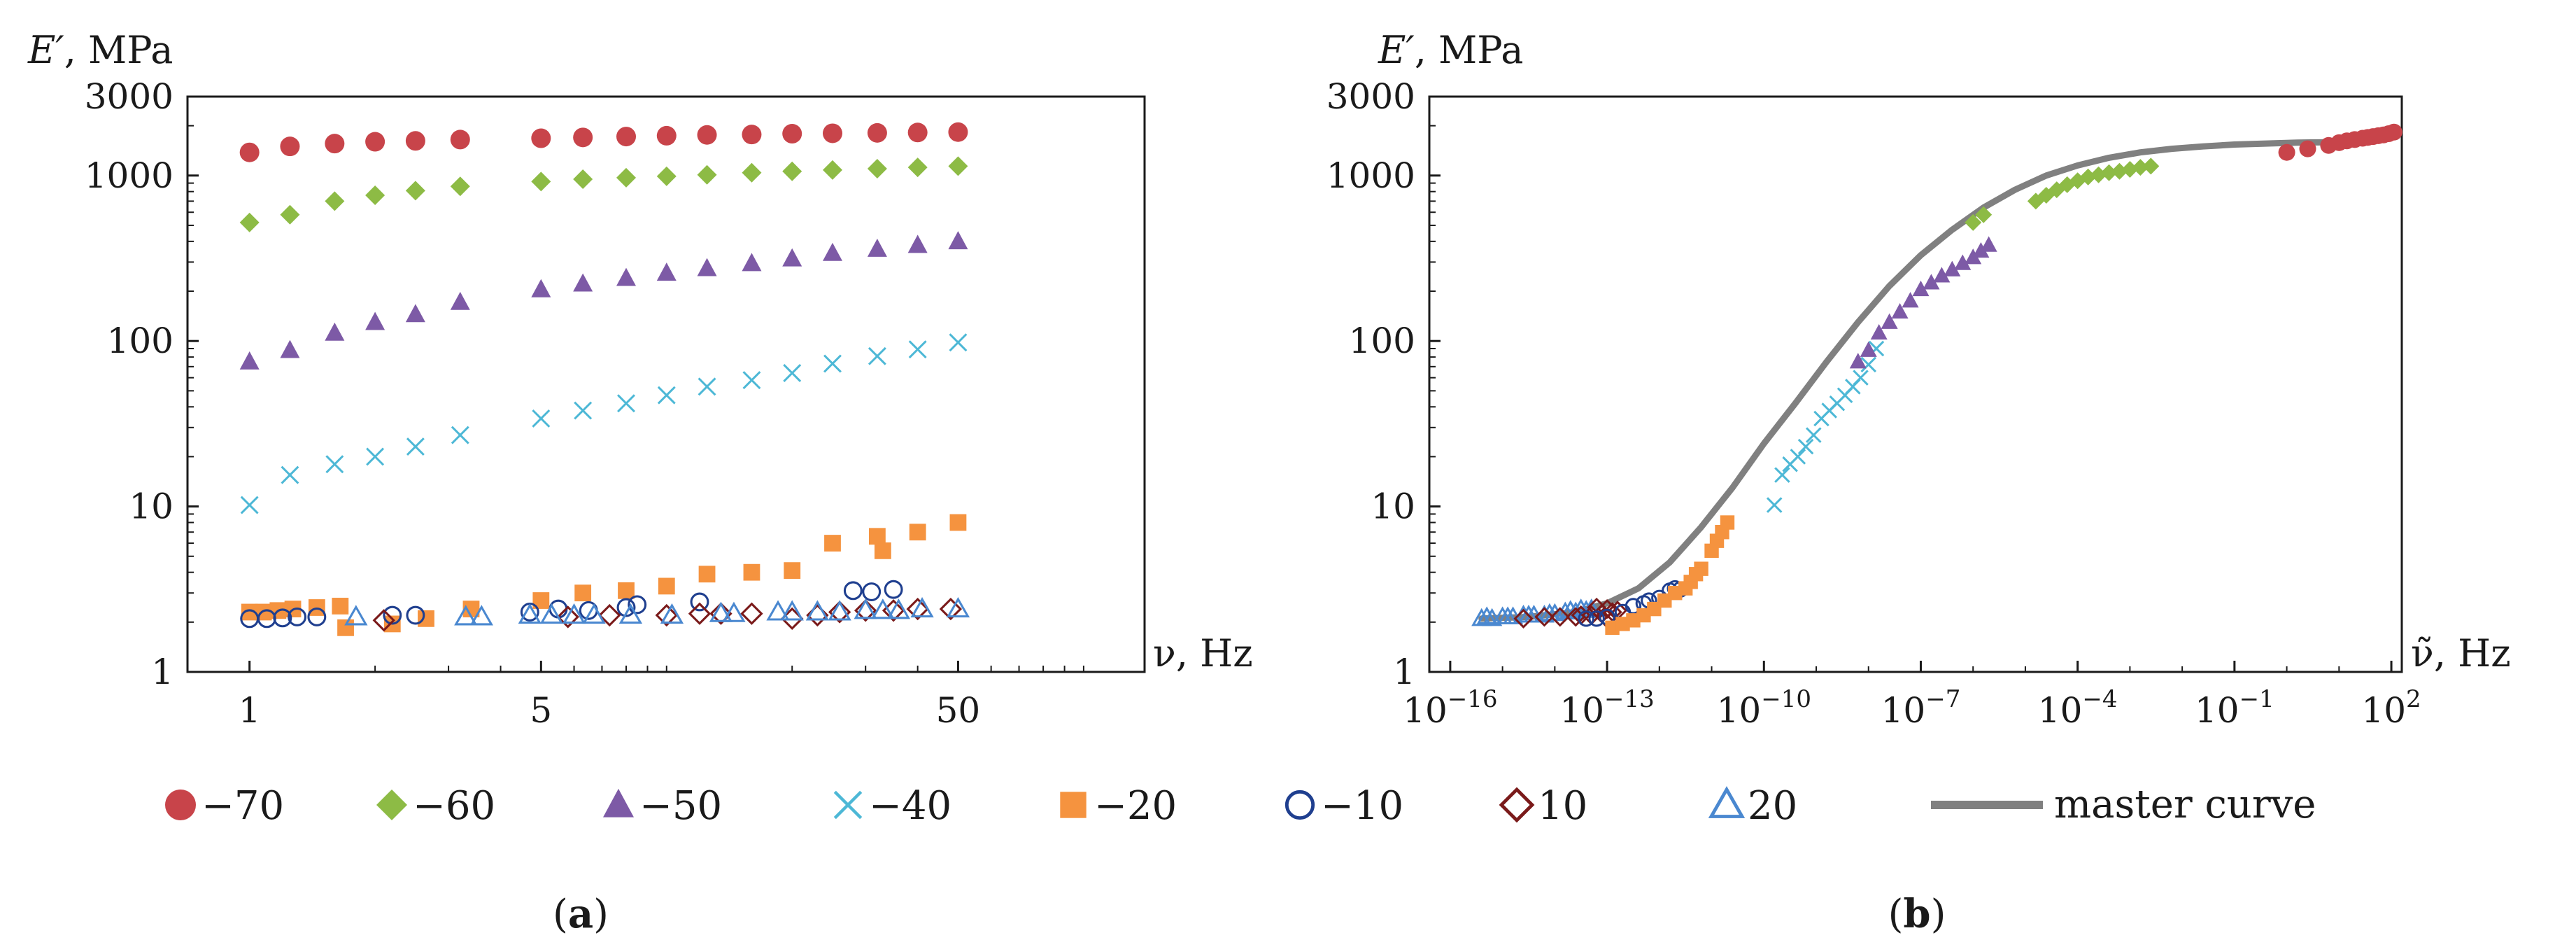 This screenshot has width=2576, height=947. What do you see at coordinates (1586, 619) in the screenshot?
I see `b-point-m10` at bounding box center [1586, 619].